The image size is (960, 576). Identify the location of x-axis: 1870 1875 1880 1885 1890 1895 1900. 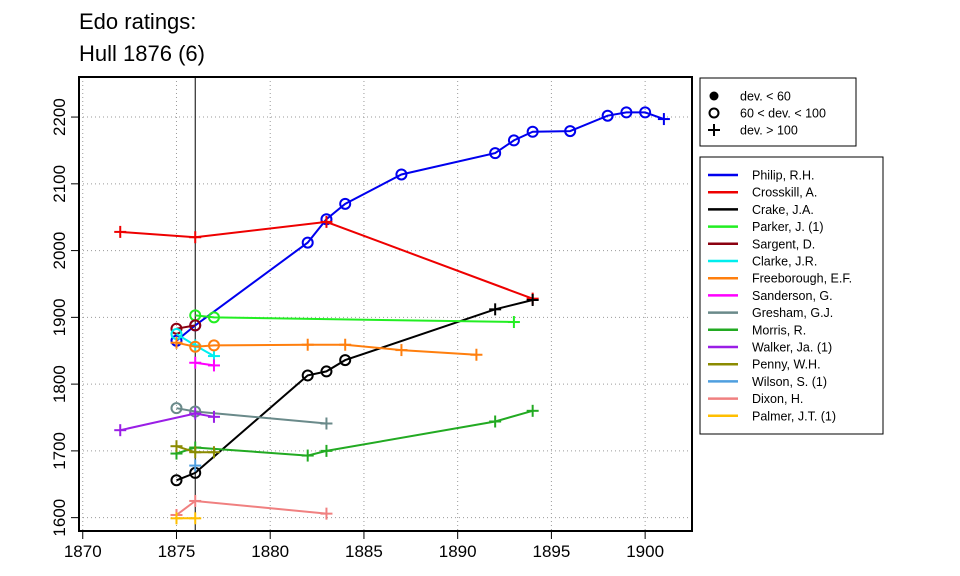
(364, 546).